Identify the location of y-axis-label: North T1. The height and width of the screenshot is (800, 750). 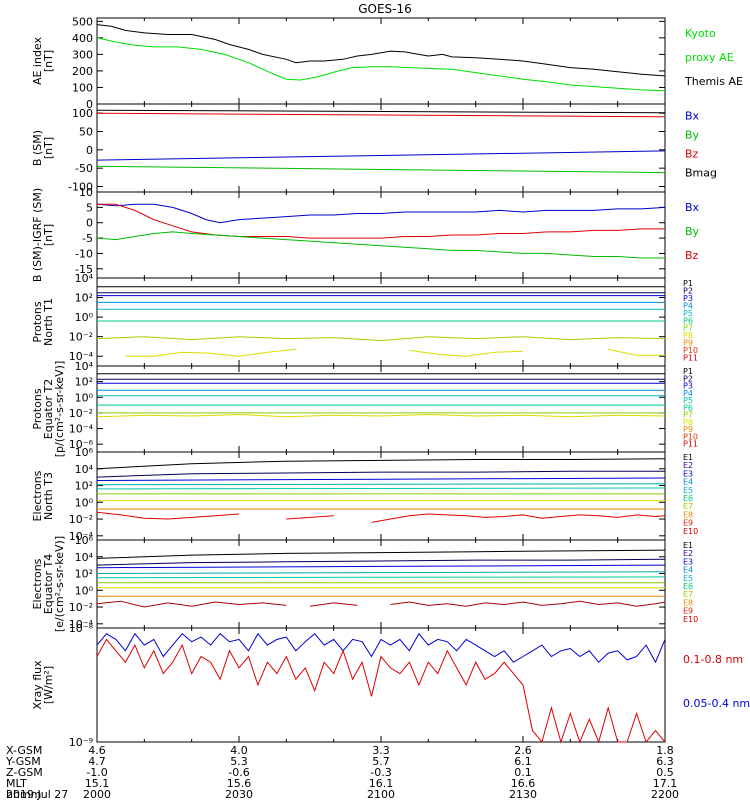
(48, 322).